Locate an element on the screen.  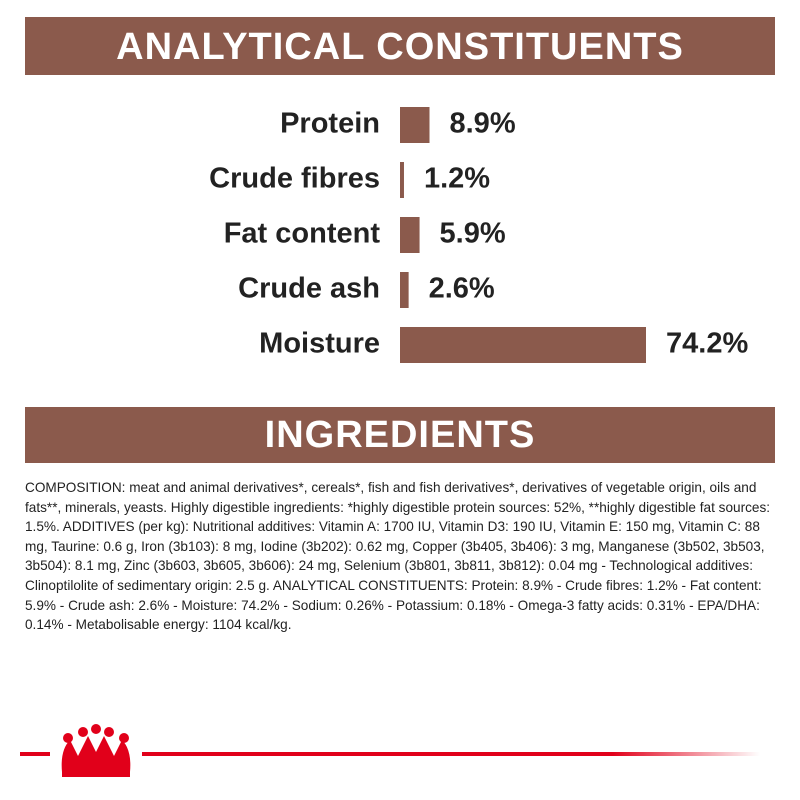
category-label: Fat content is located at coordinates (302, 234).